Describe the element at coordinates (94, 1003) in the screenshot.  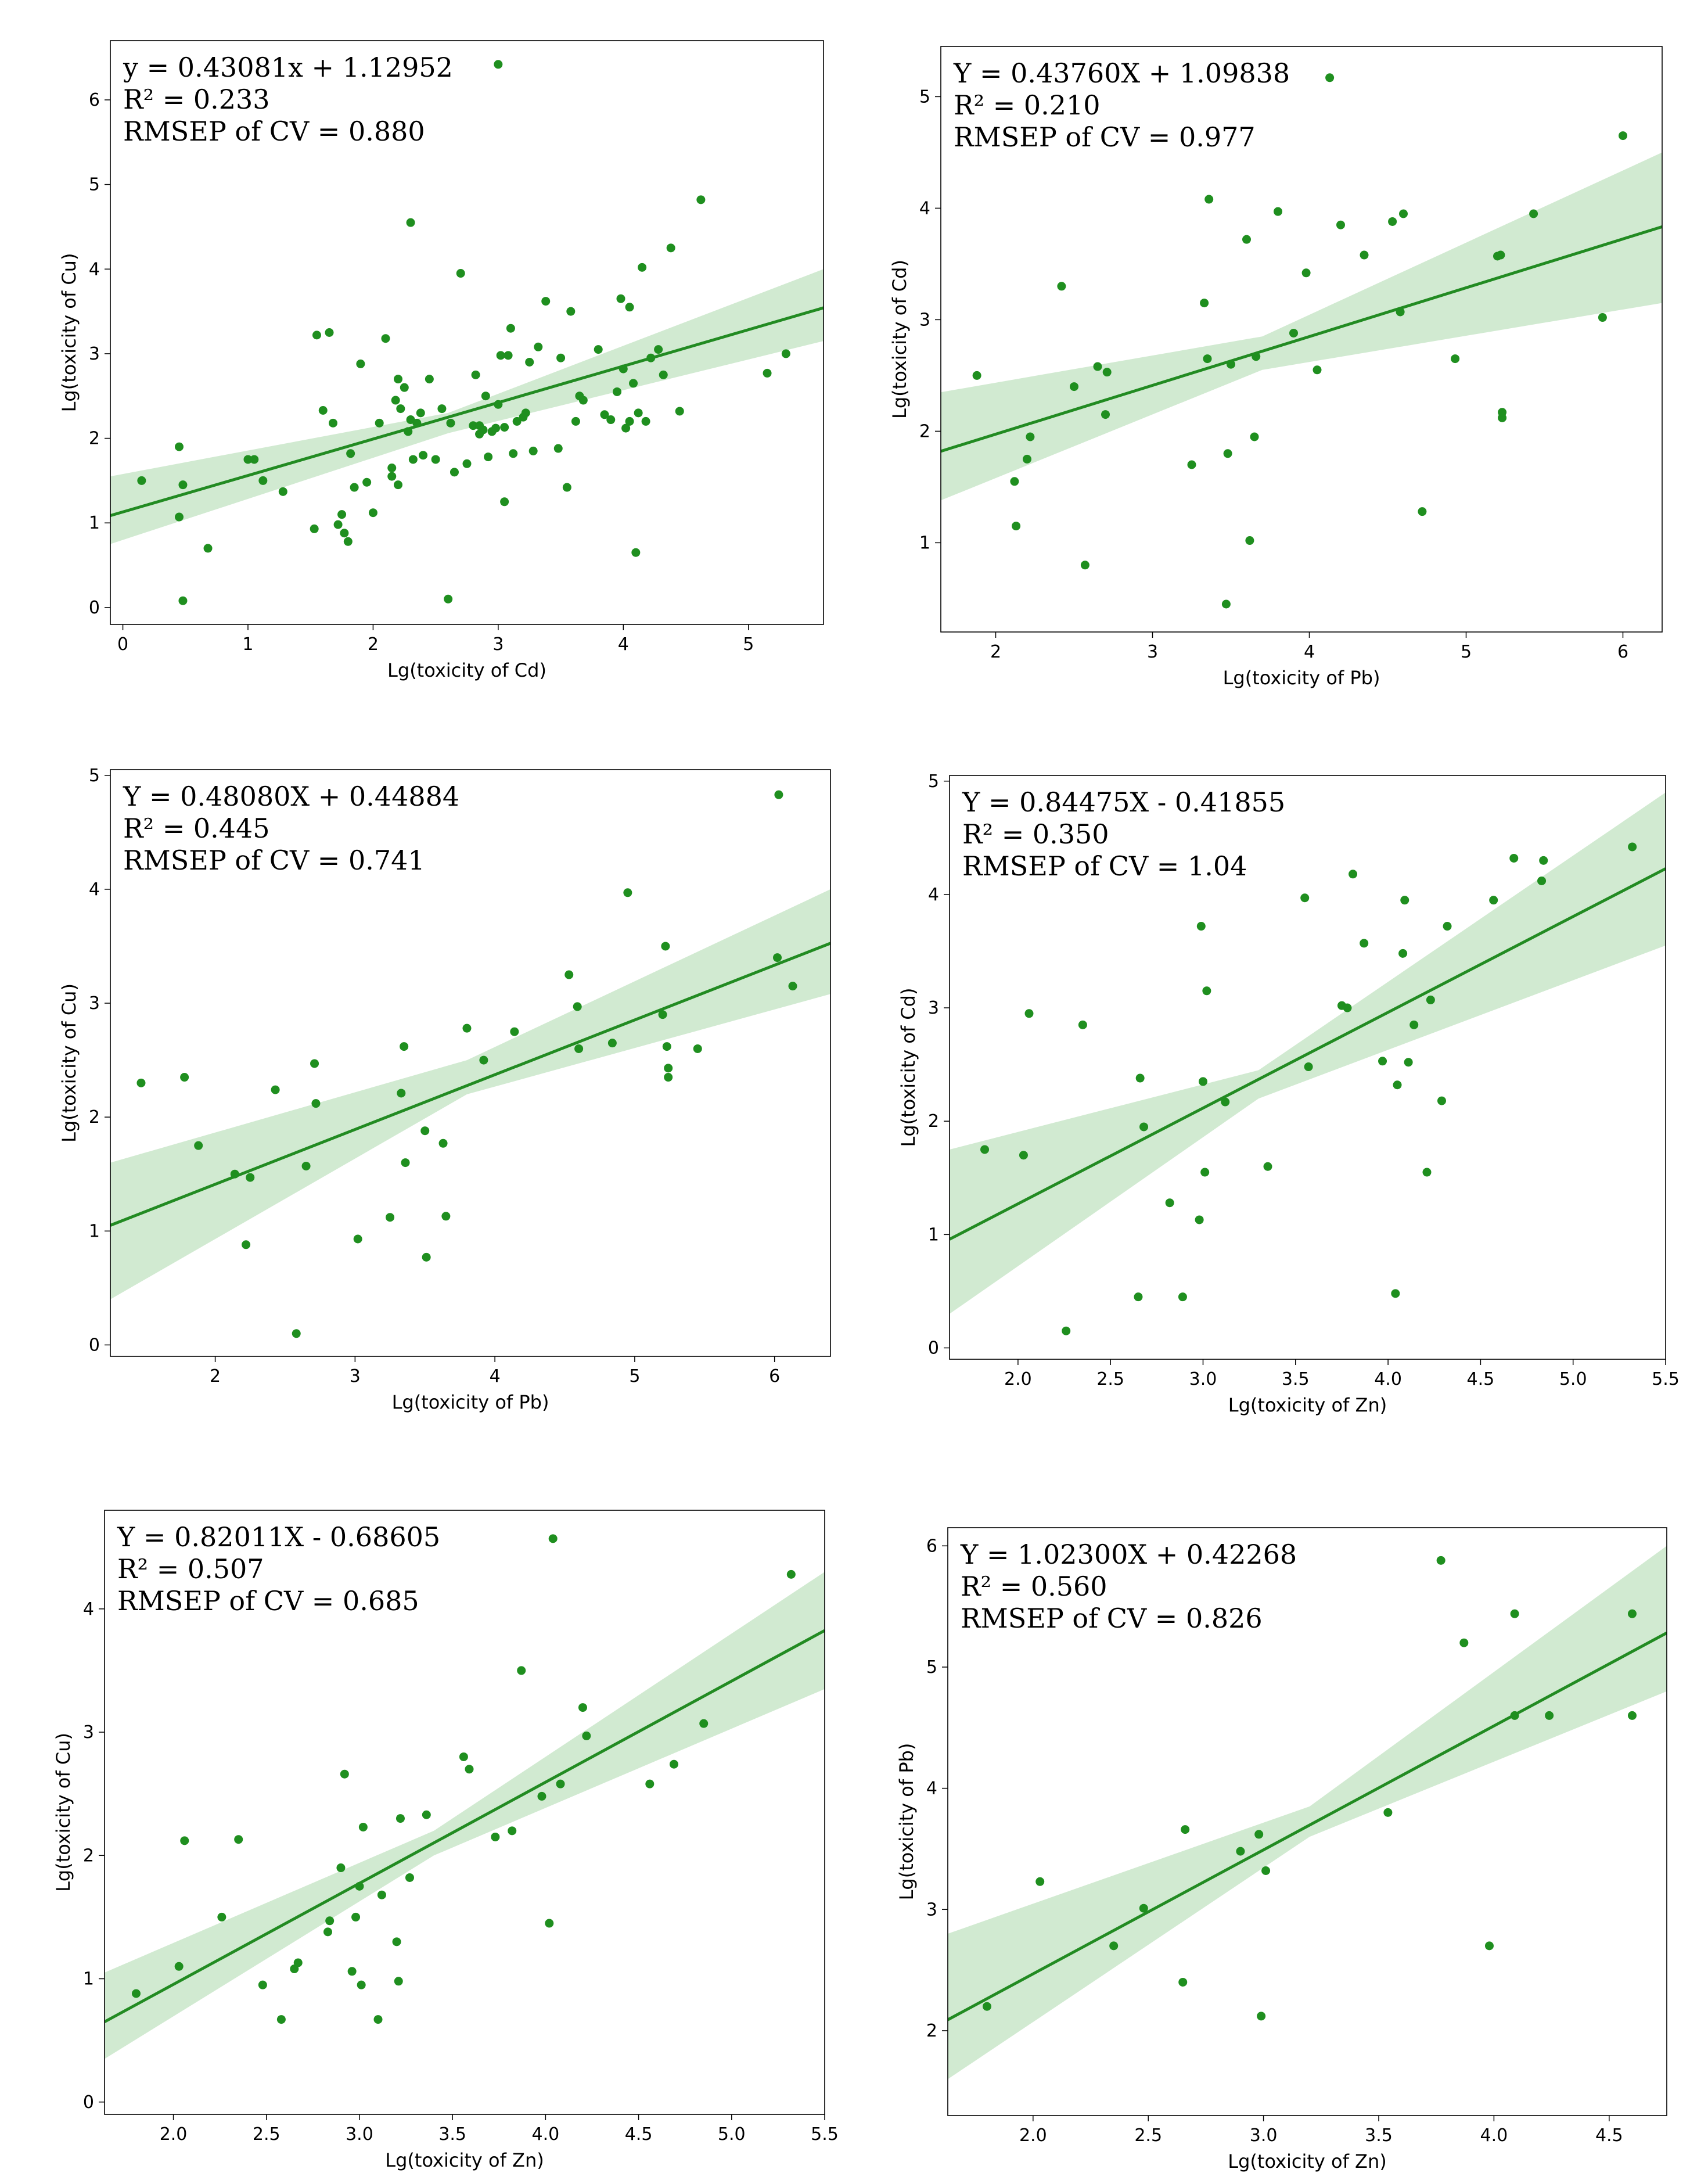
I see `y-tick-label: 3` at that location.